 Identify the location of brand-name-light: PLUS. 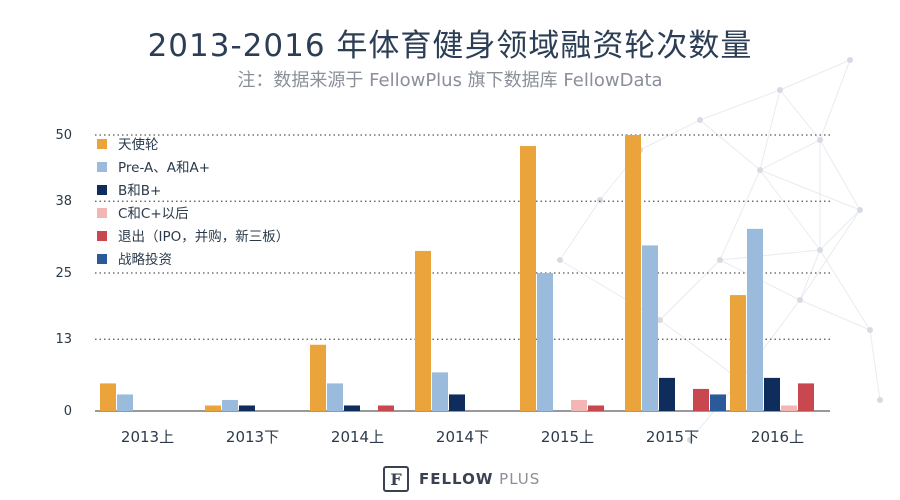
(520, 479).